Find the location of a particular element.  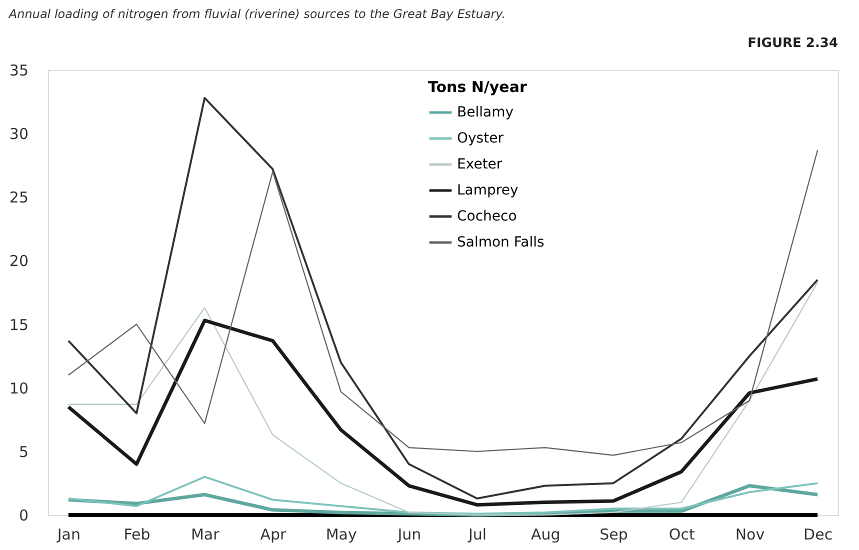

x-tick-label: Sep is located at coordinates (614, 535).